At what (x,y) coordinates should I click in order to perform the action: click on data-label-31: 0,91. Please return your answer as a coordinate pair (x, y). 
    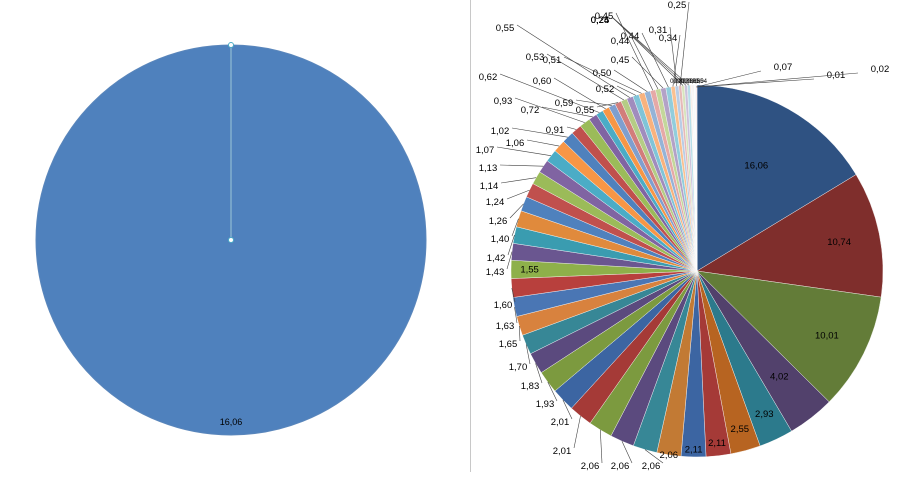
    Looking at the image, I should click on (555, 130).